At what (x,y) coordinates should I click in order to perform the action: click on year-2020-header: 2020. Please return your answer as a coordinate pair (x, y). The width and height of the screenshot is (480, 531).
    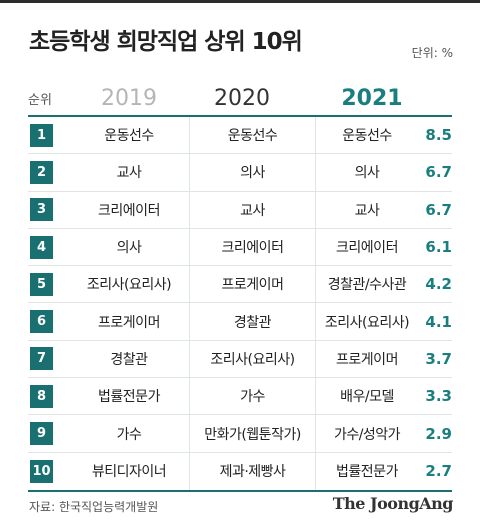
    Looking at the image, I should click on (242, 98).